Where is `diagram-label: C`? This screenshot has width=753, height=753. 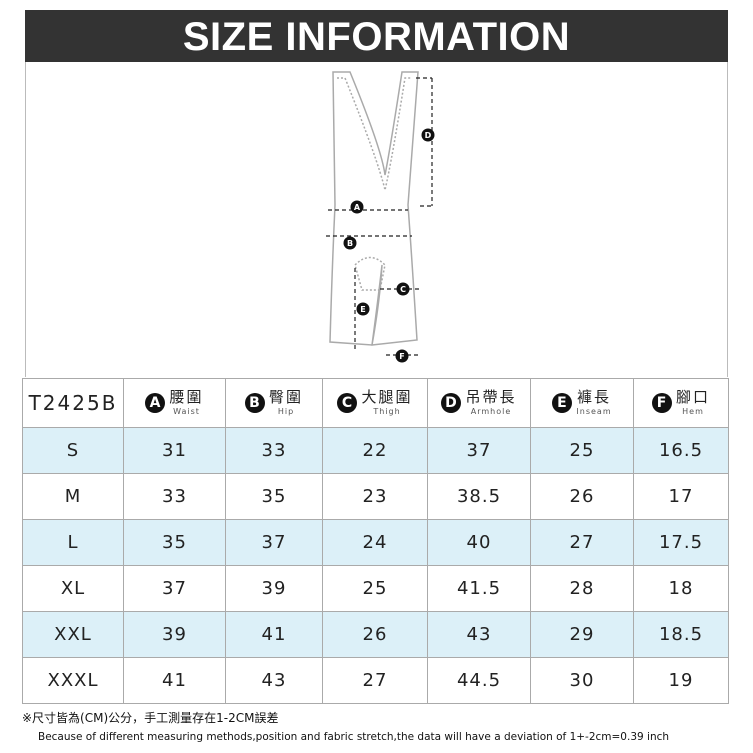 diagram-label: C is located at coordinates (403, 289).